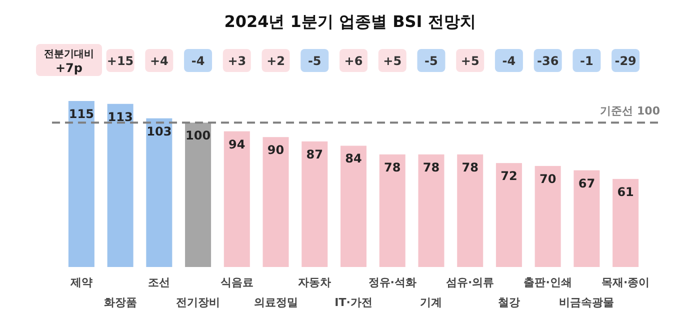  I want to click on x-tick-label: 전기장비, so click(198, 302).